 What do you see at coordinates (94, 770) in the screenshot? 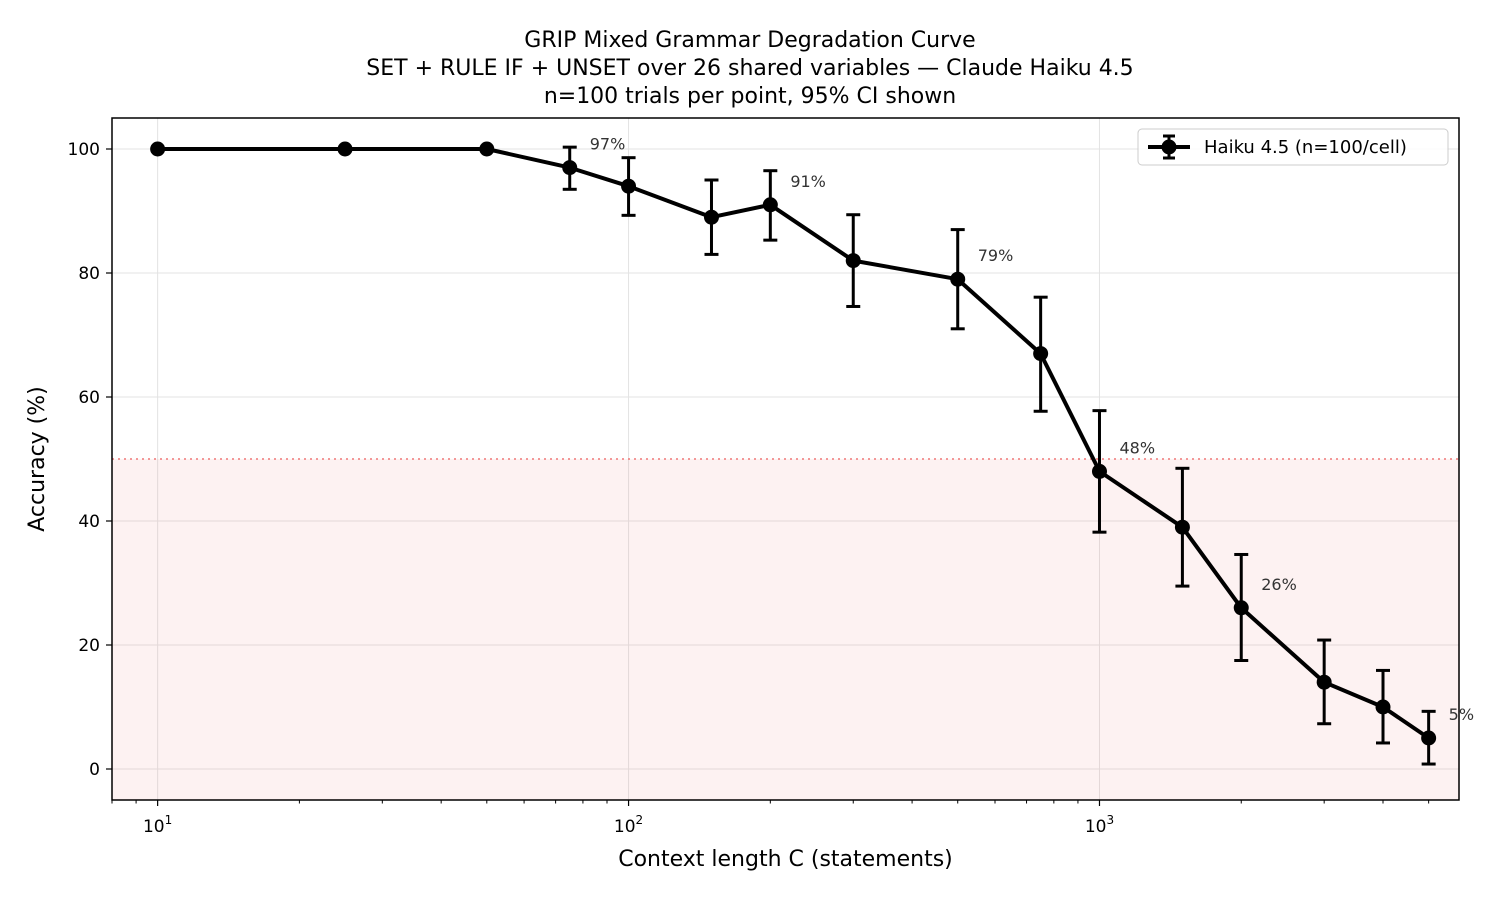
I see `y-tick-label: 0` at bounding box center [94, 770].